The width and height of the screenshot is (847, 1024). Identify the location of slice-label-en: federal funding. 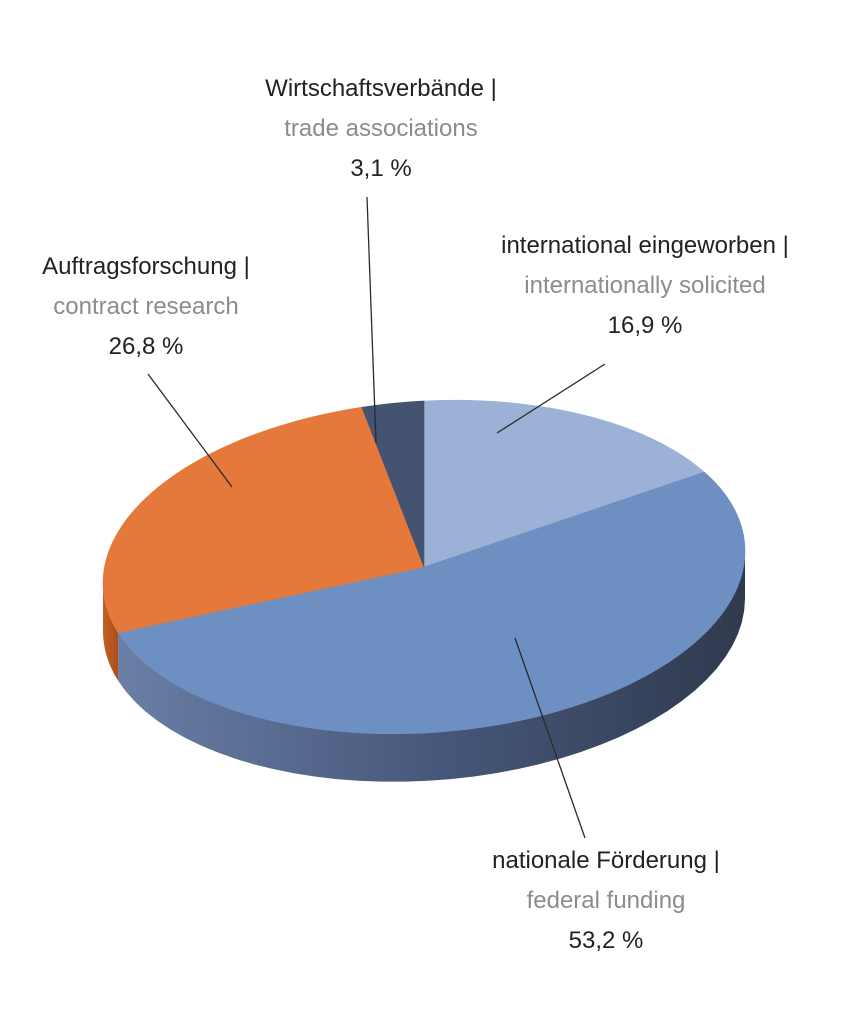
(606, 900).